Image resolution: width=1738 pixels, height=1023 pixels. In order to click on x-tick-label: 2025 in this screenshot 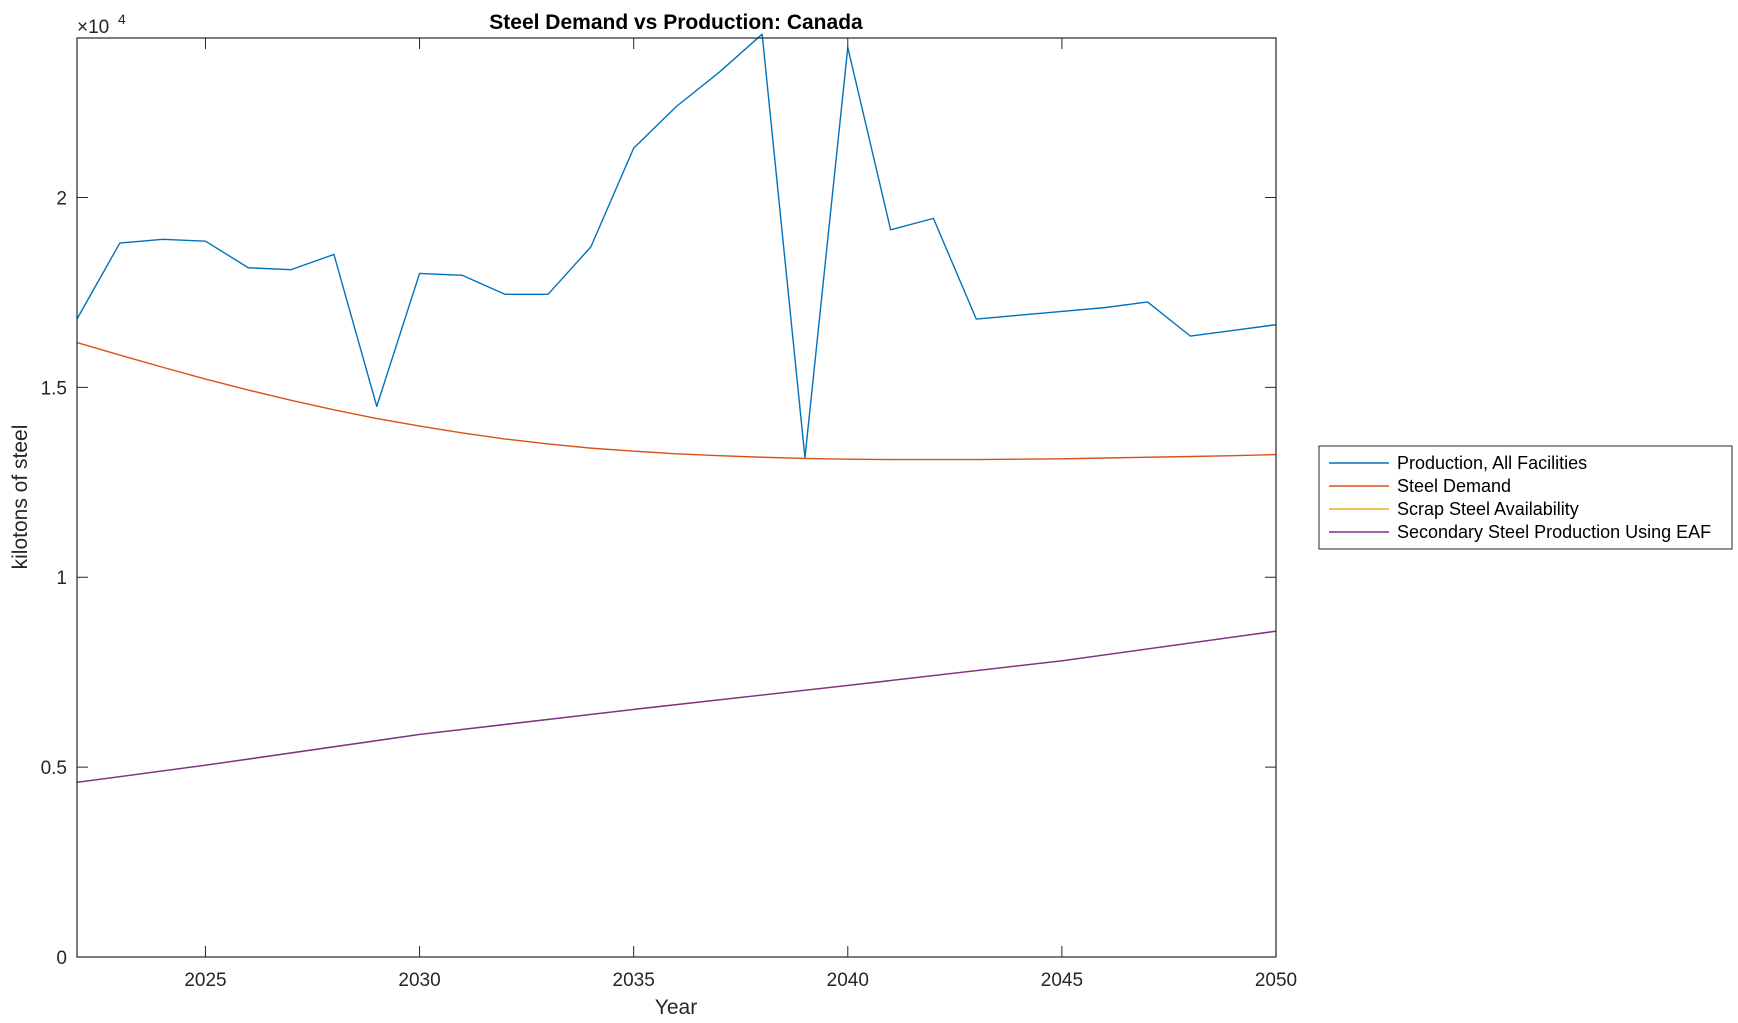, I will do `click(205, 980)`.